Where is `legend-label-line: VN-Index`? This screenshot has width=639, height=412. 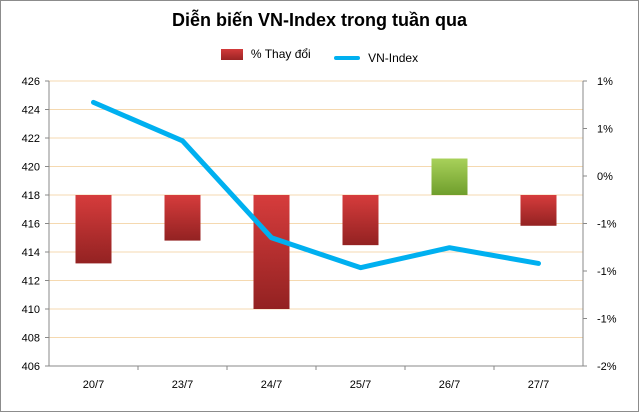
legend-label-line: VN-Index is located at coordinates (393, 57).